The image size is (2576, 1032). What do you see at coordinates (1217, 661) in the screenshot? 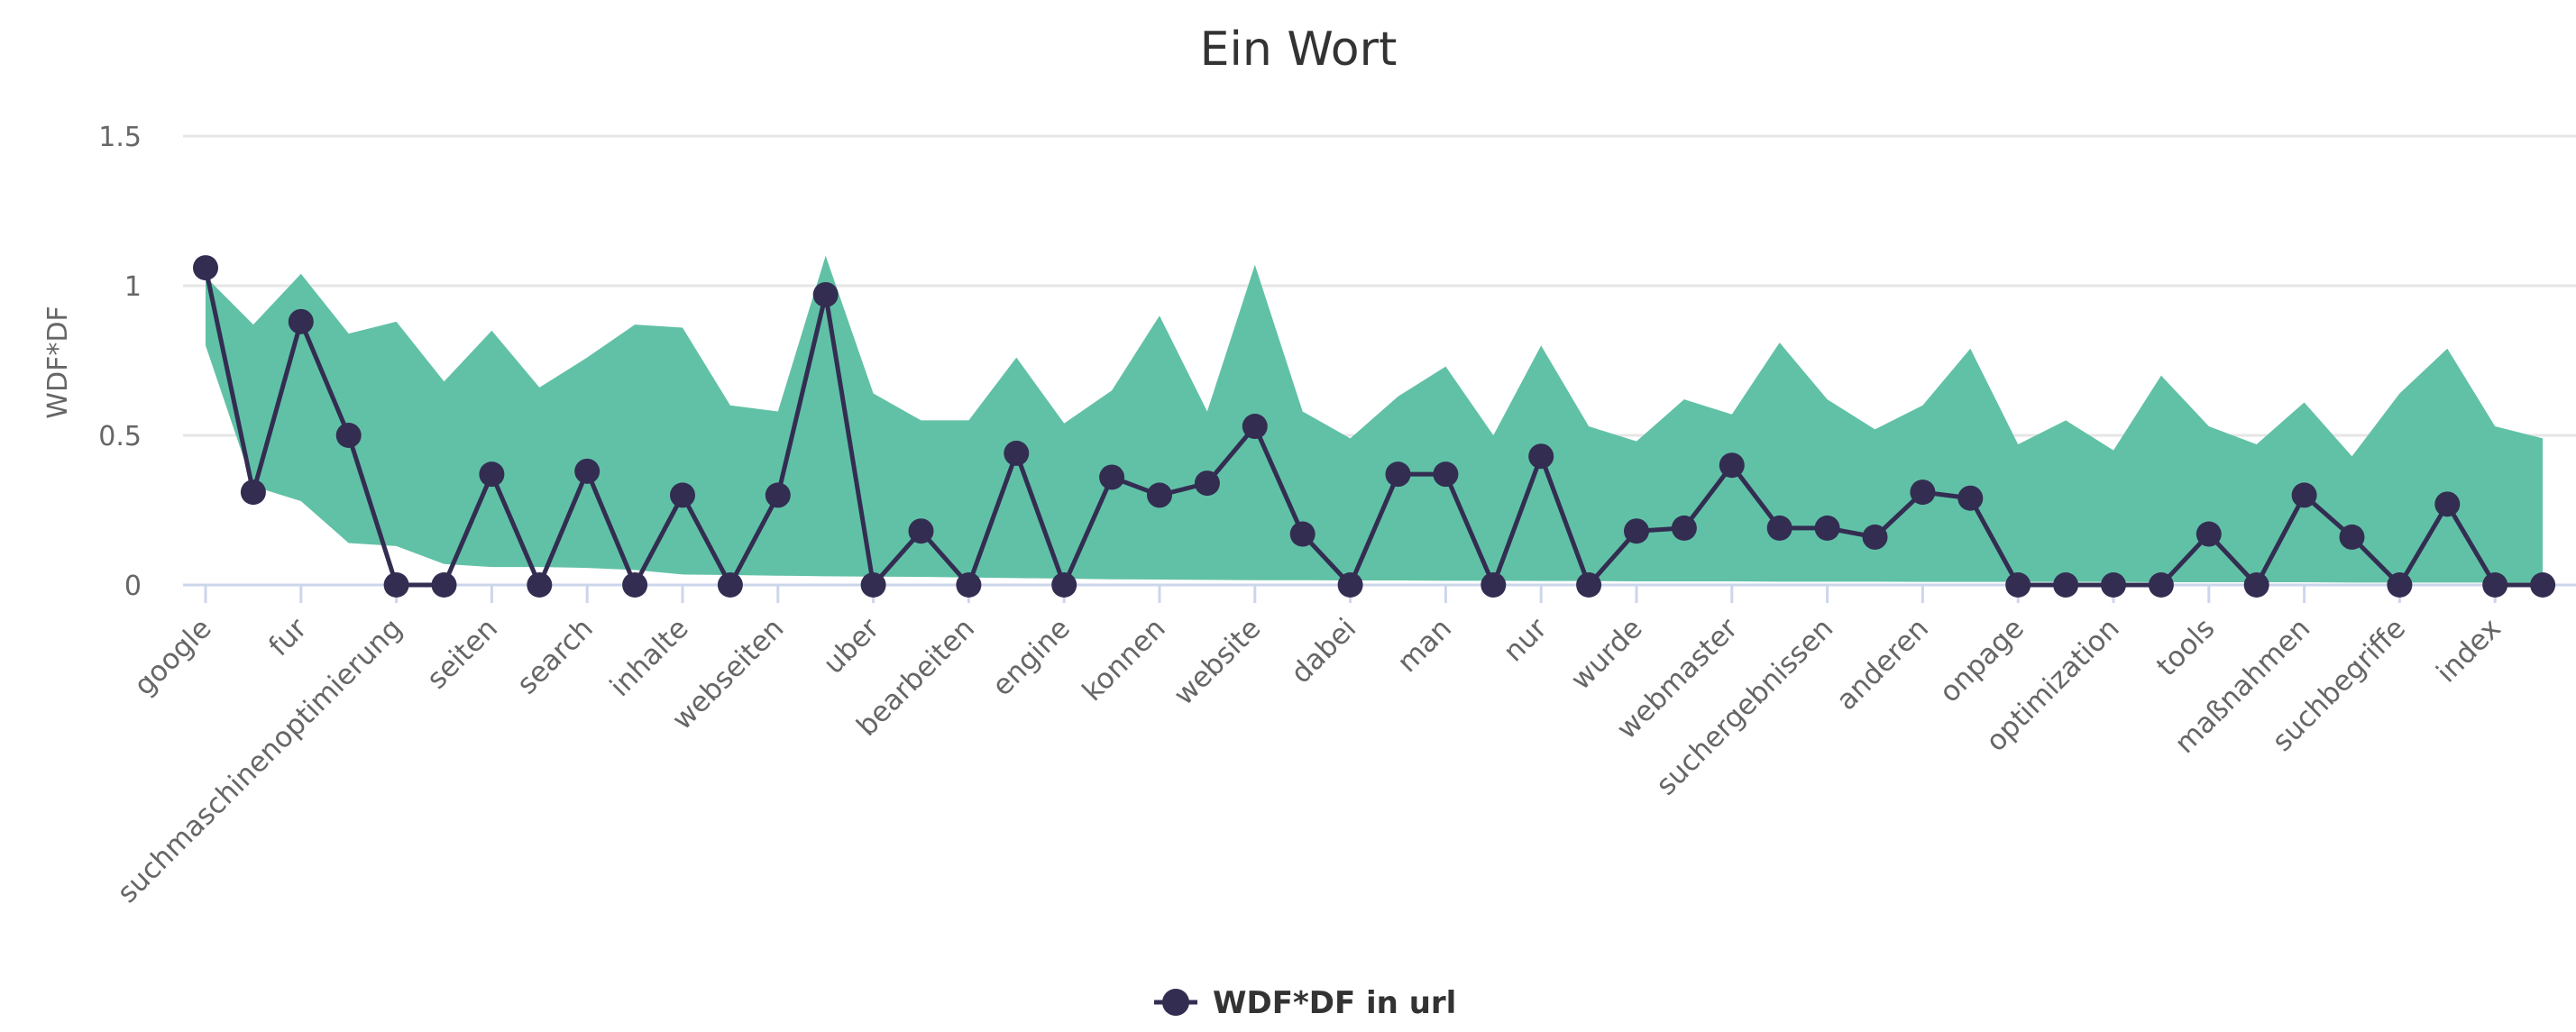
I see `x-tick-label: website` at bounding box center [1217, 661].